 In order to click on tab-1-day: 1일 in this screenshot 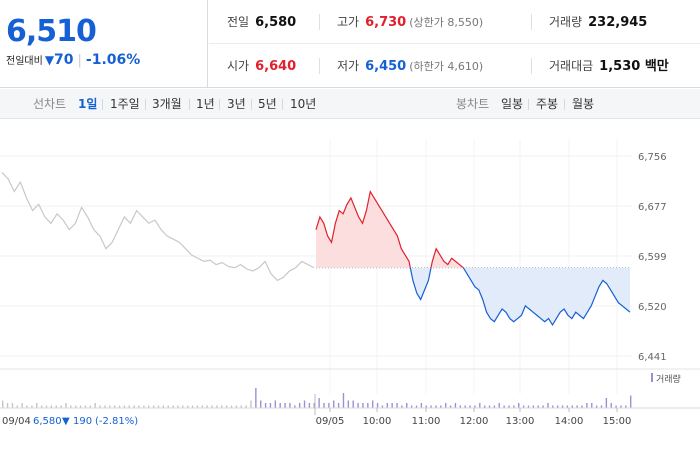, I will do `click(88, 104)`.